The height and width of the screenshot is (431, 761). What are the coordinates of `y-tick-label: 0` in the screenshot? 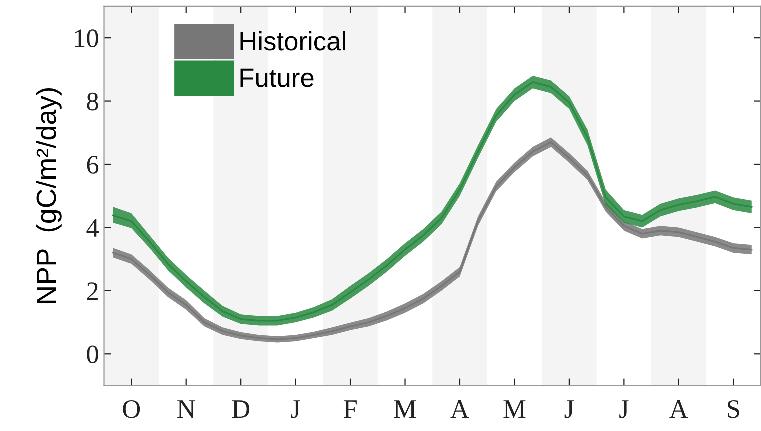 It's located at (92, 355).